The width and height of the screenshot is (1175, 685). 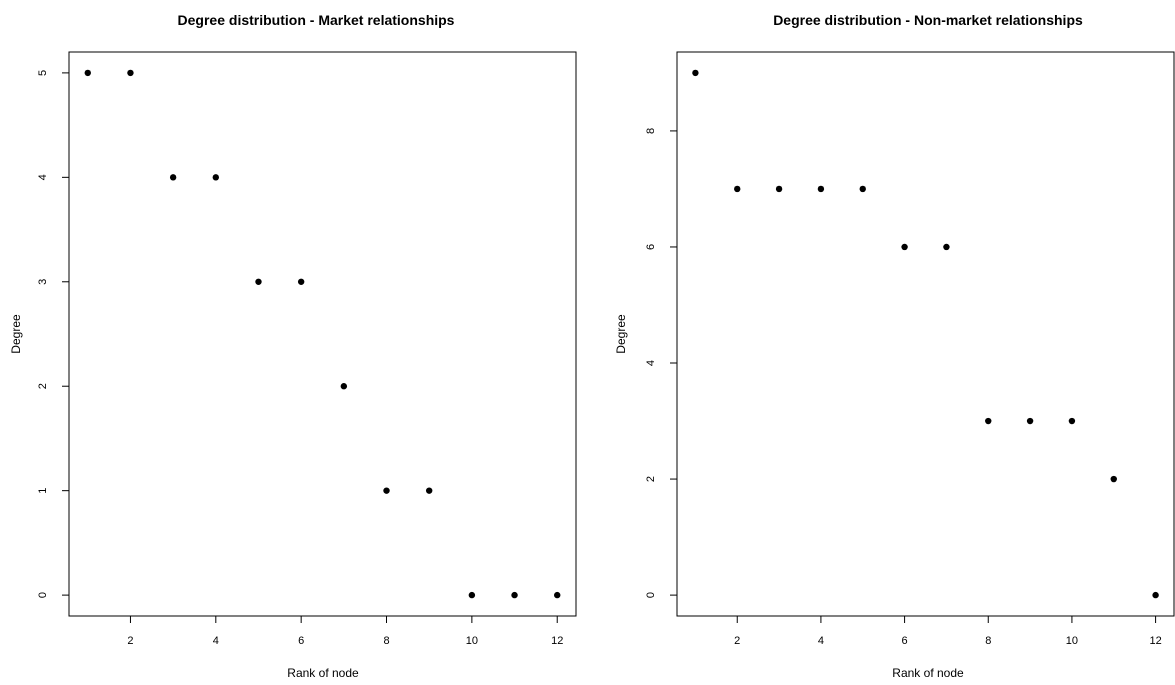 I want to click on y-tick-label: 3, so click(x=43, y=282).